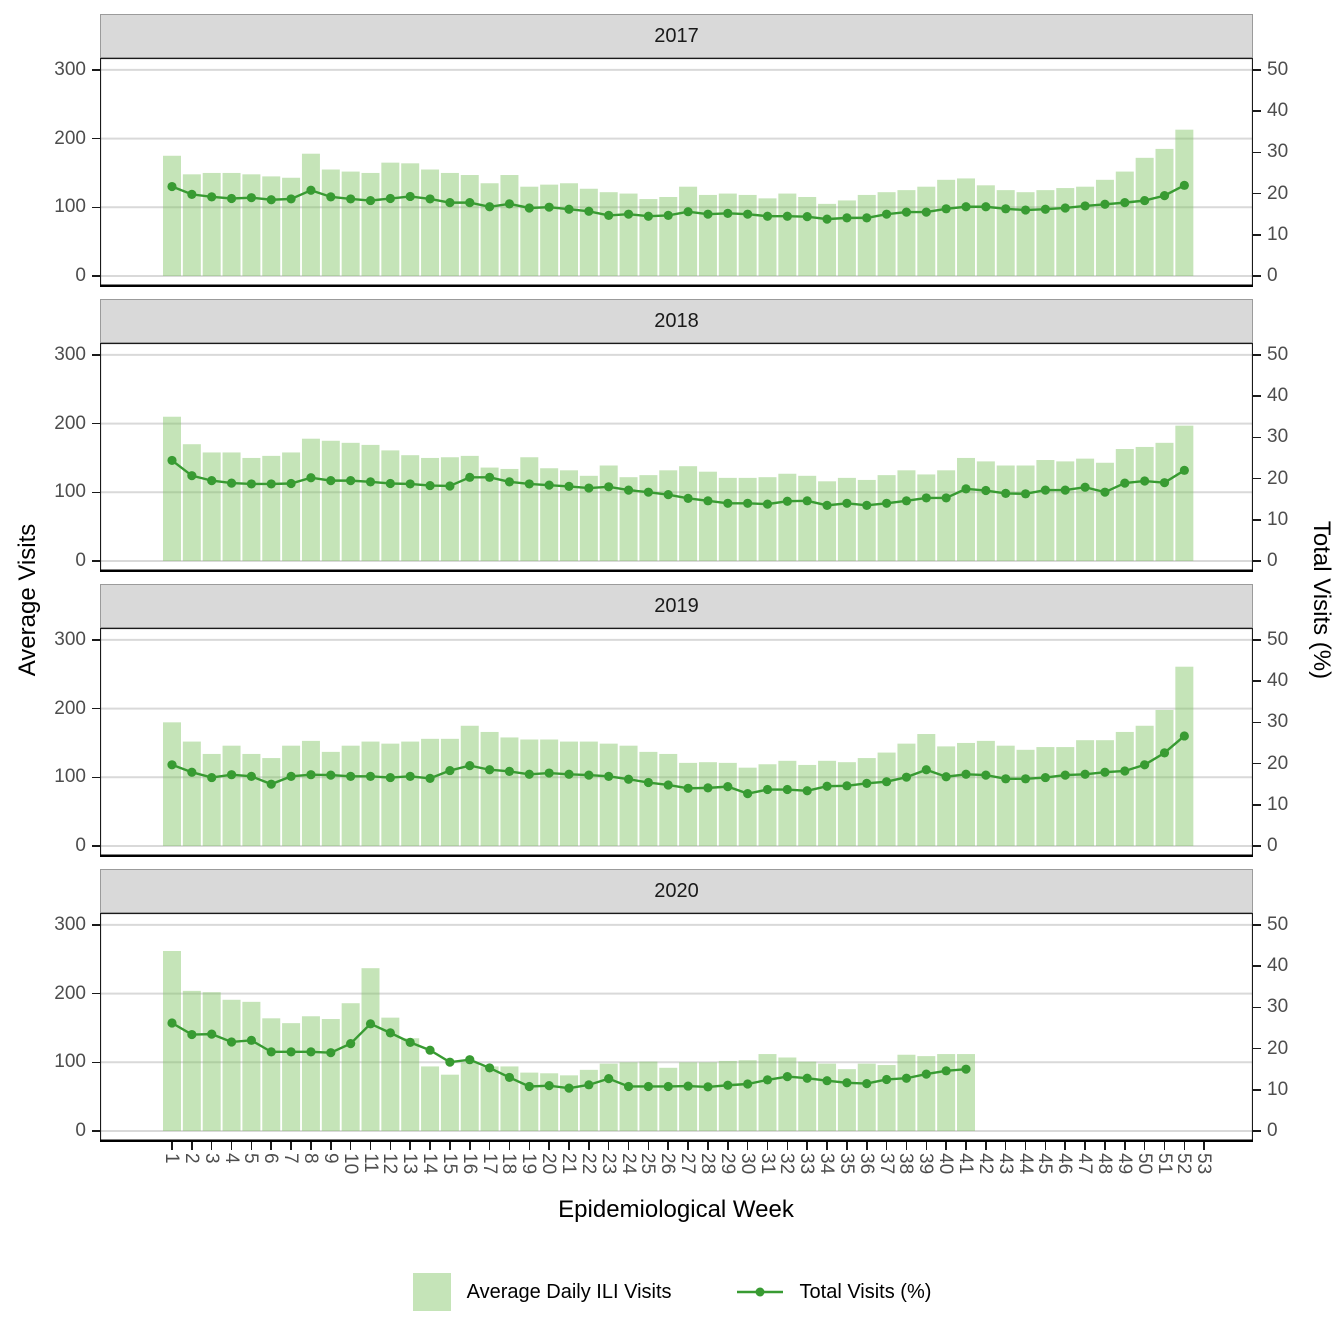 This screenshot has width=1344, height=1344. Describe the element at coordinates (171, 1158) in the screenshot. I see `x-tick-label-1: 1` at that location.